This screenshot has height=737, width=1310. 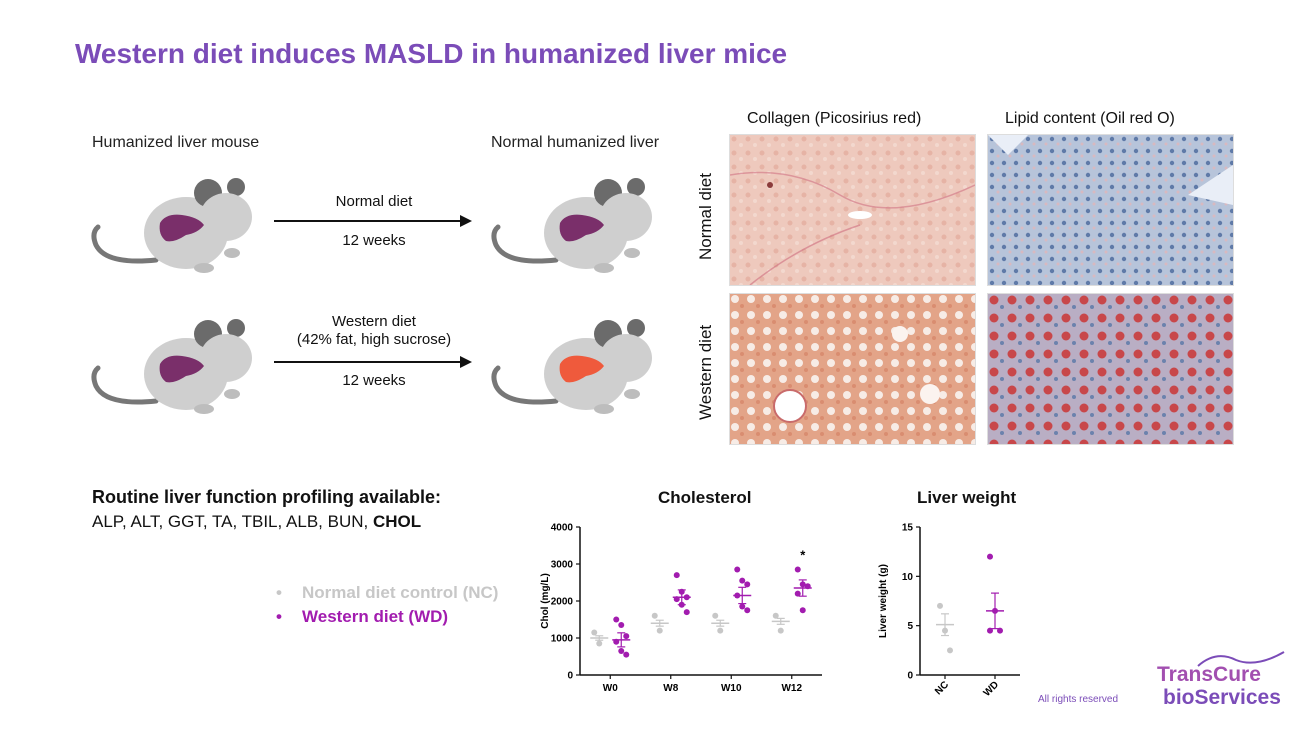 I want to click on normal-diet-arrow-icon, so click(x=373, y=221).